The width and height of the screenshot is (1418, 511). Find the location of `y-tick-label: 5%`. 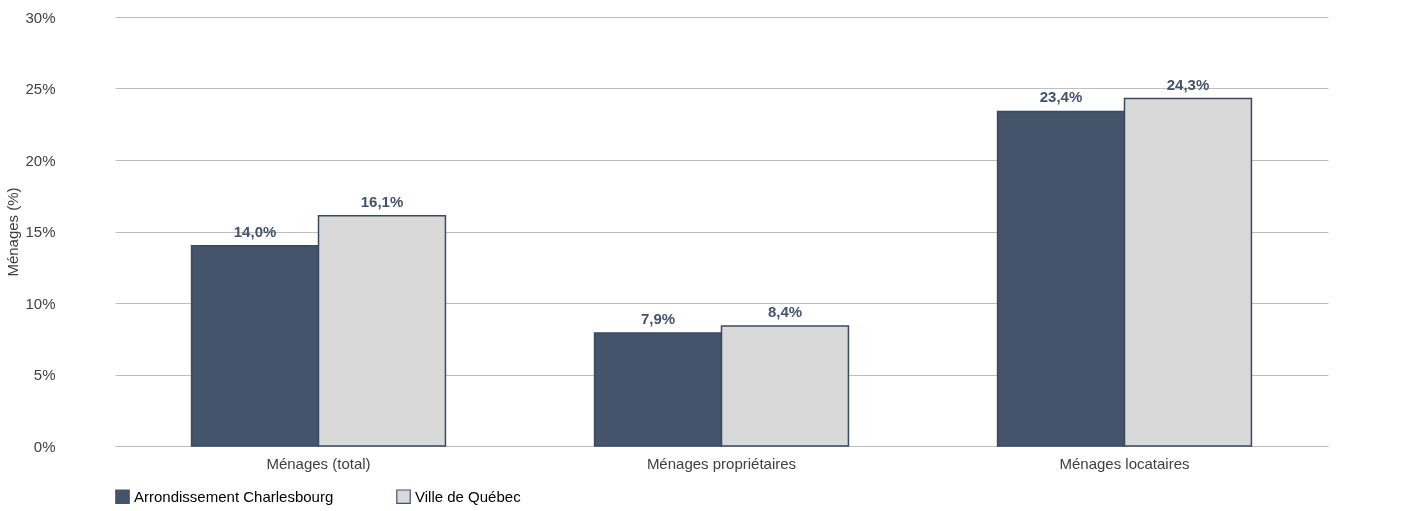

y-tick-label: 5% is located at coordinates (44, 374).